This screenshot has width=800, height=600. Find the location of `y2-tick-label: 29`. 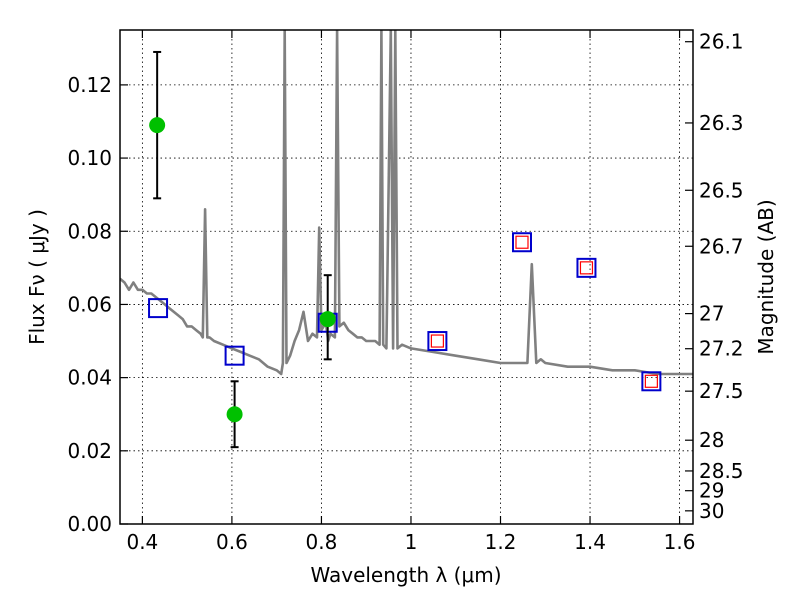

y2-tick-label: 29 is located at coordinates (711, 491).